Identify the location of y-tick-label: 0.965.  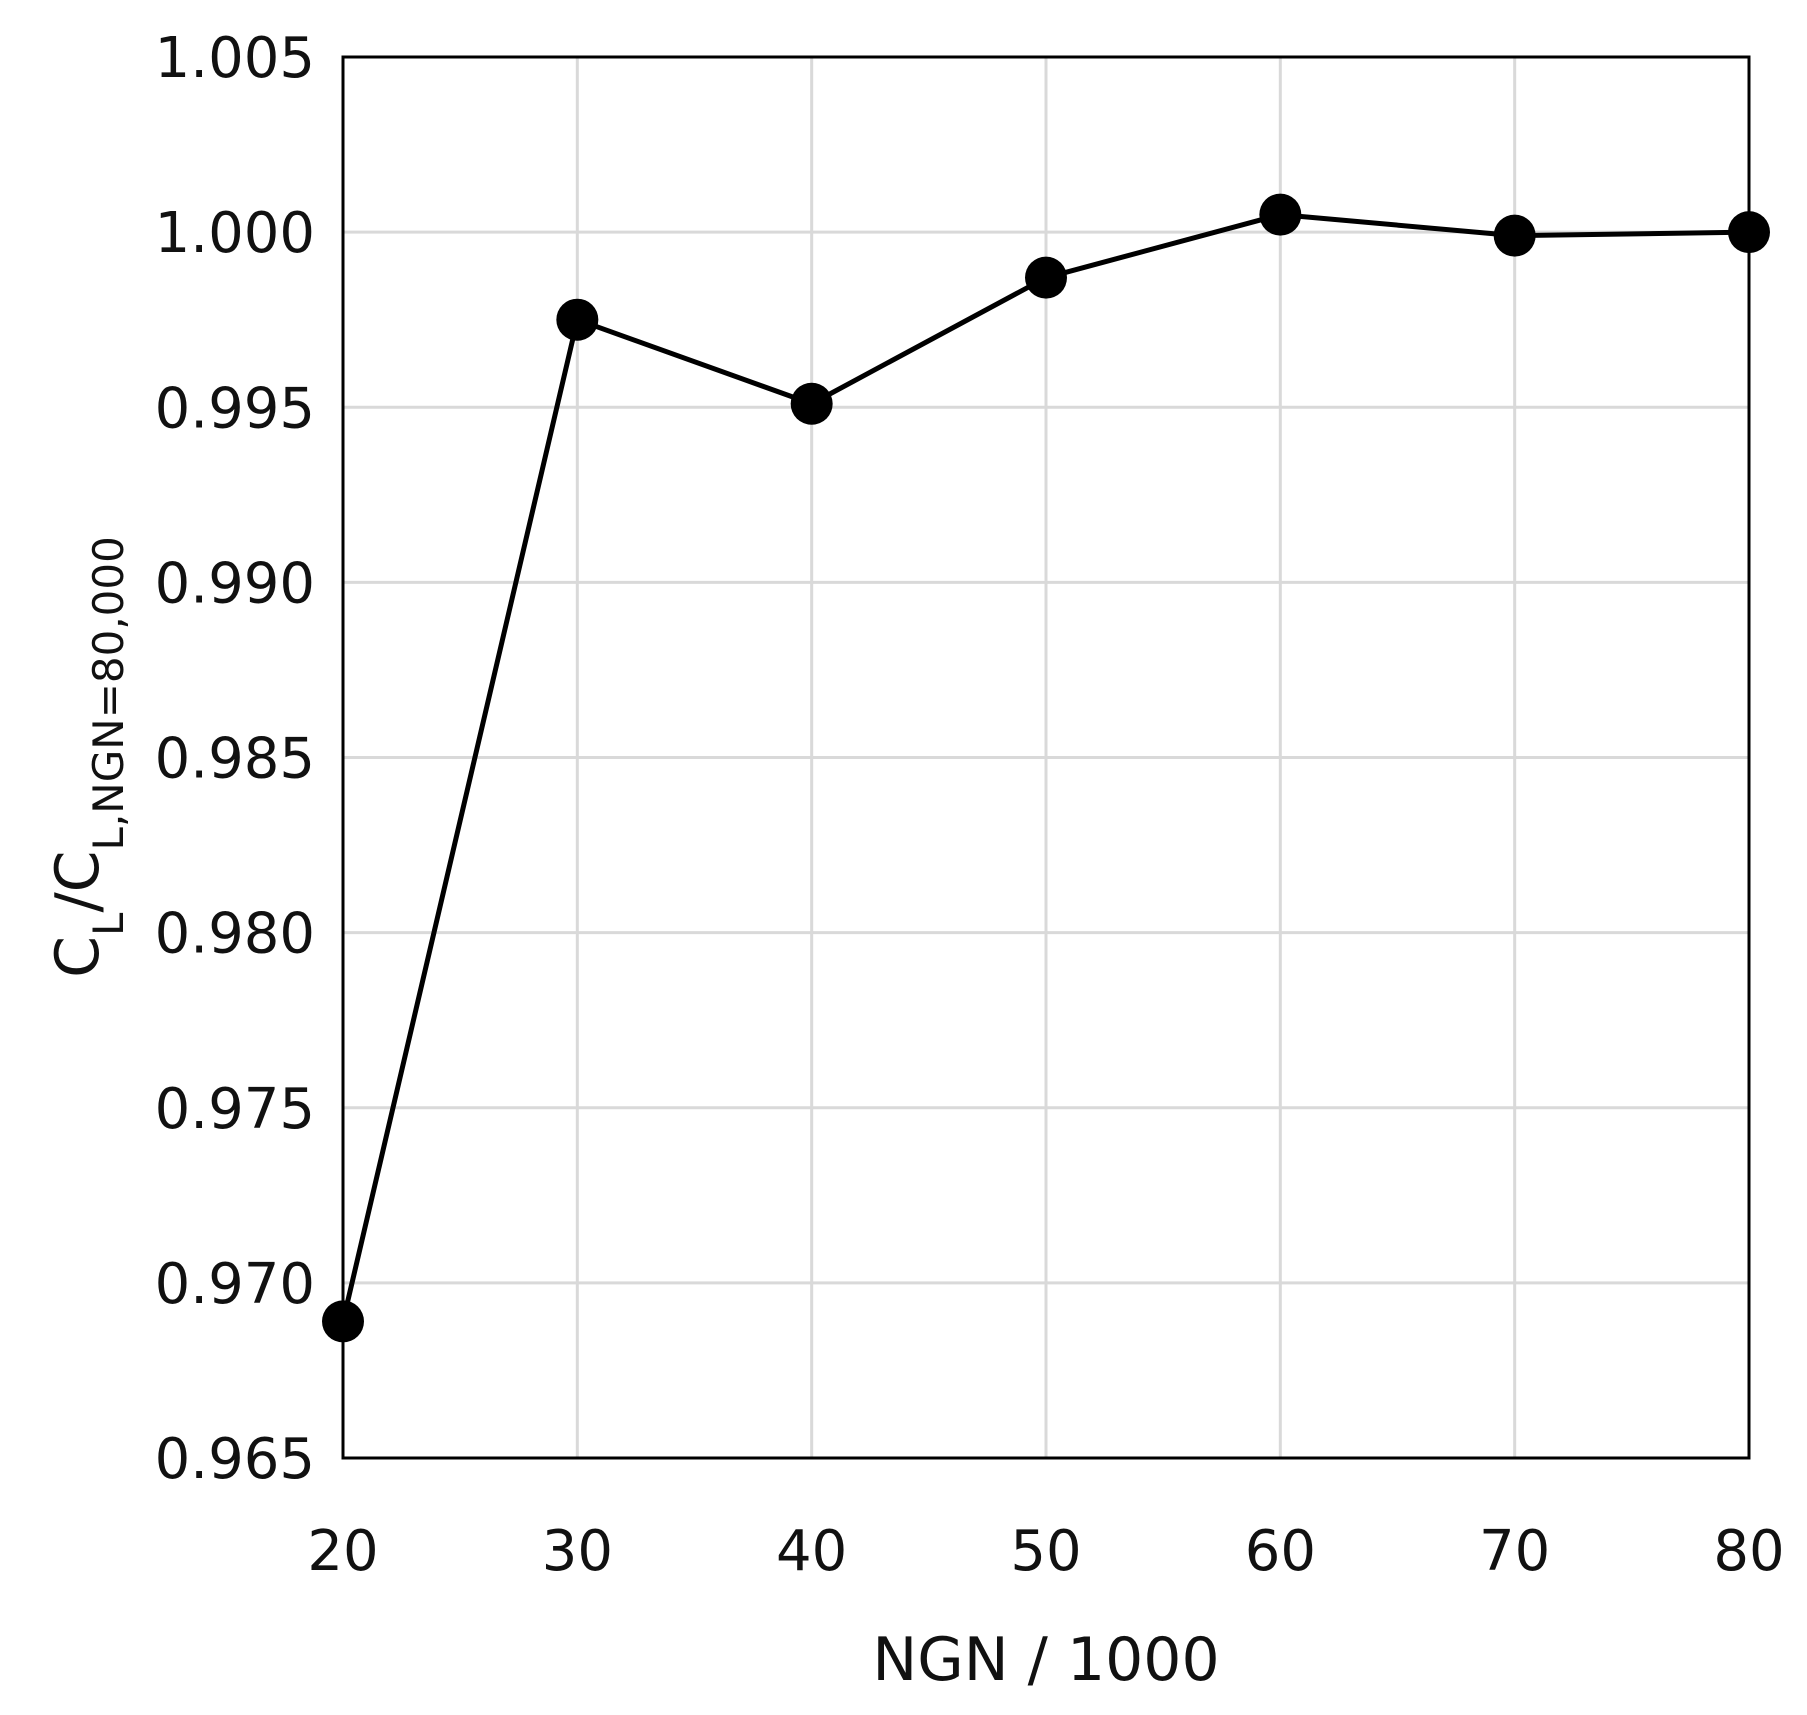
(235, 1459).